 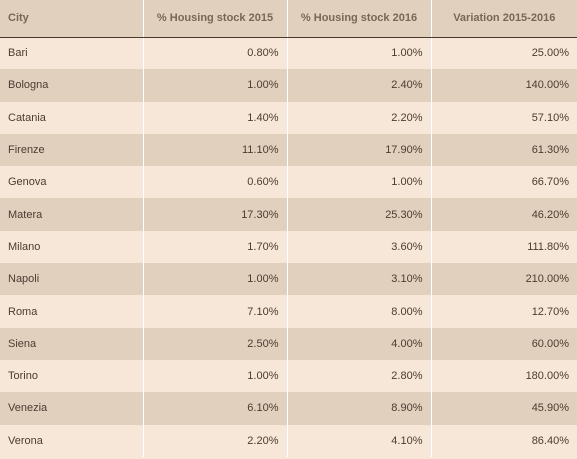 I want to click on cell-housing-2016: 4.10%, so click(x=359, y=440).